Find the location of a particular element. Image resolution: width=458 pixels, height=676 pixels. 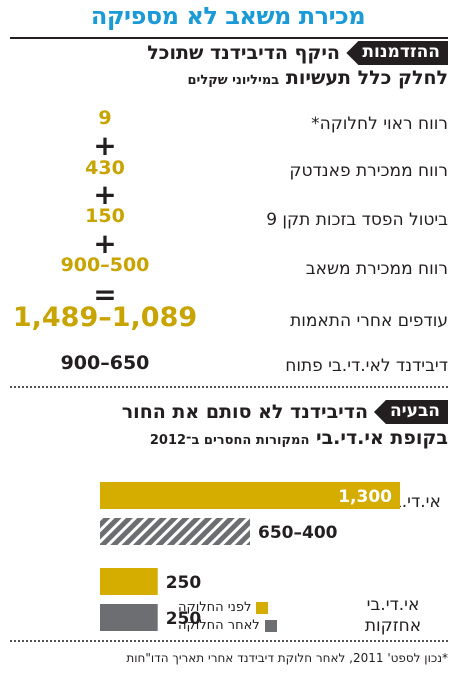

opportunity-badge: ההזדמנות is located at coordinates (397, 53).